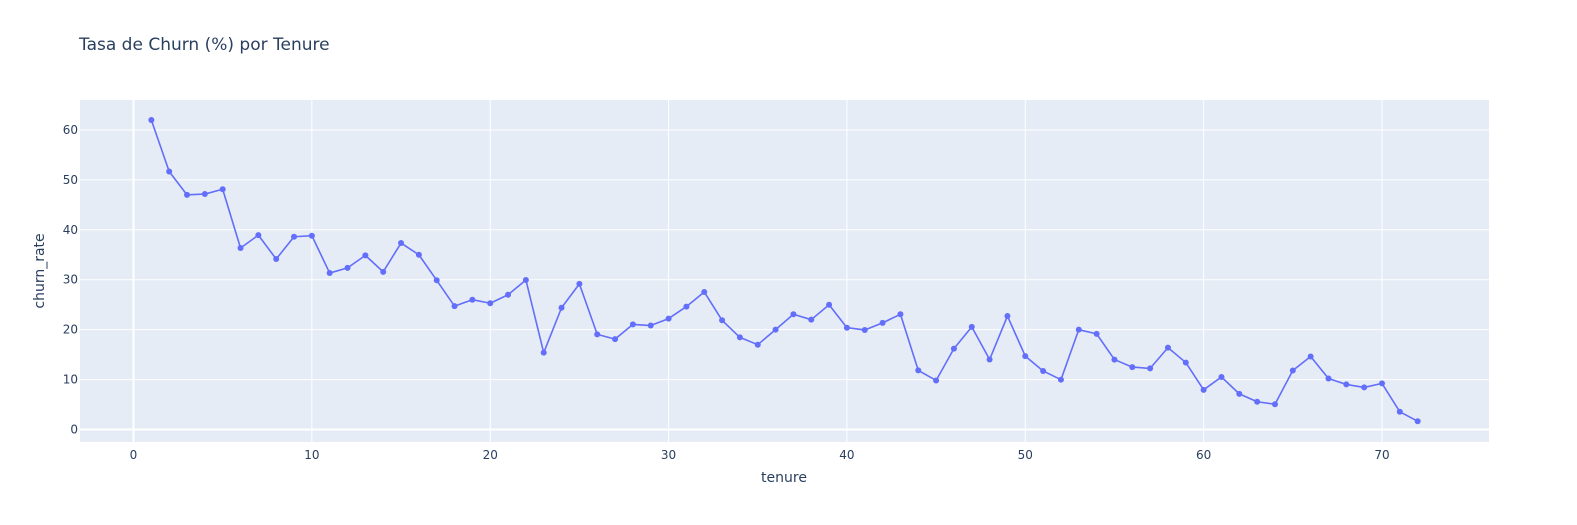  Describe the element at coordinates (311, 455) in the screenshot. I see `x-tick-label: 10` at that location.